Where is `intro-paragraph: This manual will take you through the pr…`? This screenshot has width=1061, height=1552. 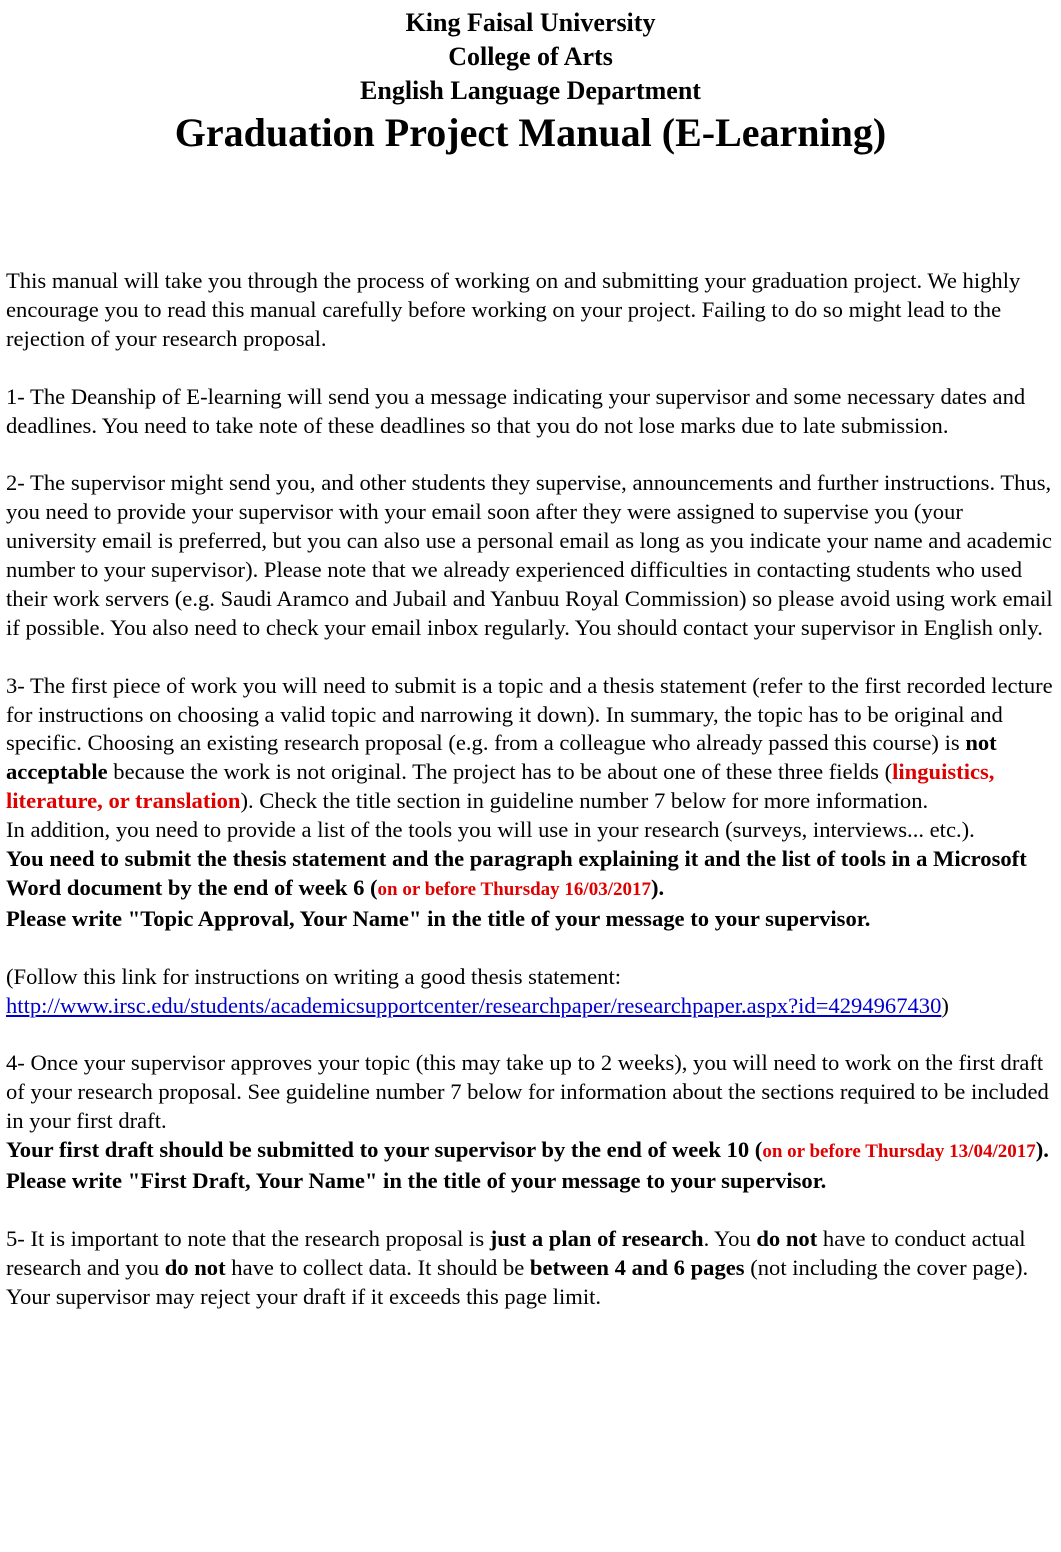
intro-paragraph: This manual will take you through the pr… is located at coordinates (513, 309).